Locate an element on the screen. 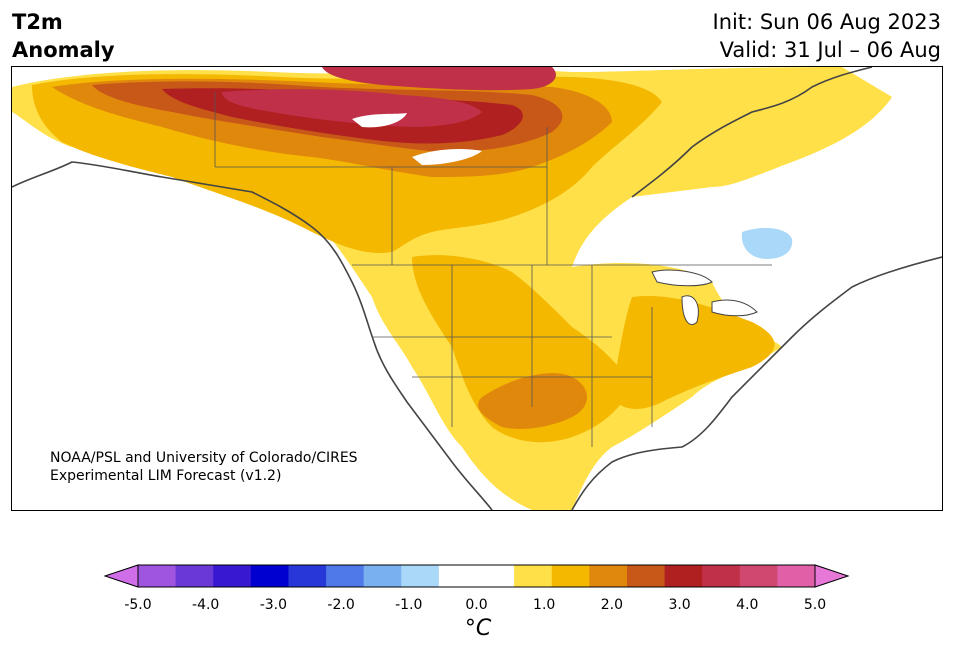 The width and height of the screenshot is (953, 656). colorbar-tick-label: 4.0 is located at coordinates (747, 605).